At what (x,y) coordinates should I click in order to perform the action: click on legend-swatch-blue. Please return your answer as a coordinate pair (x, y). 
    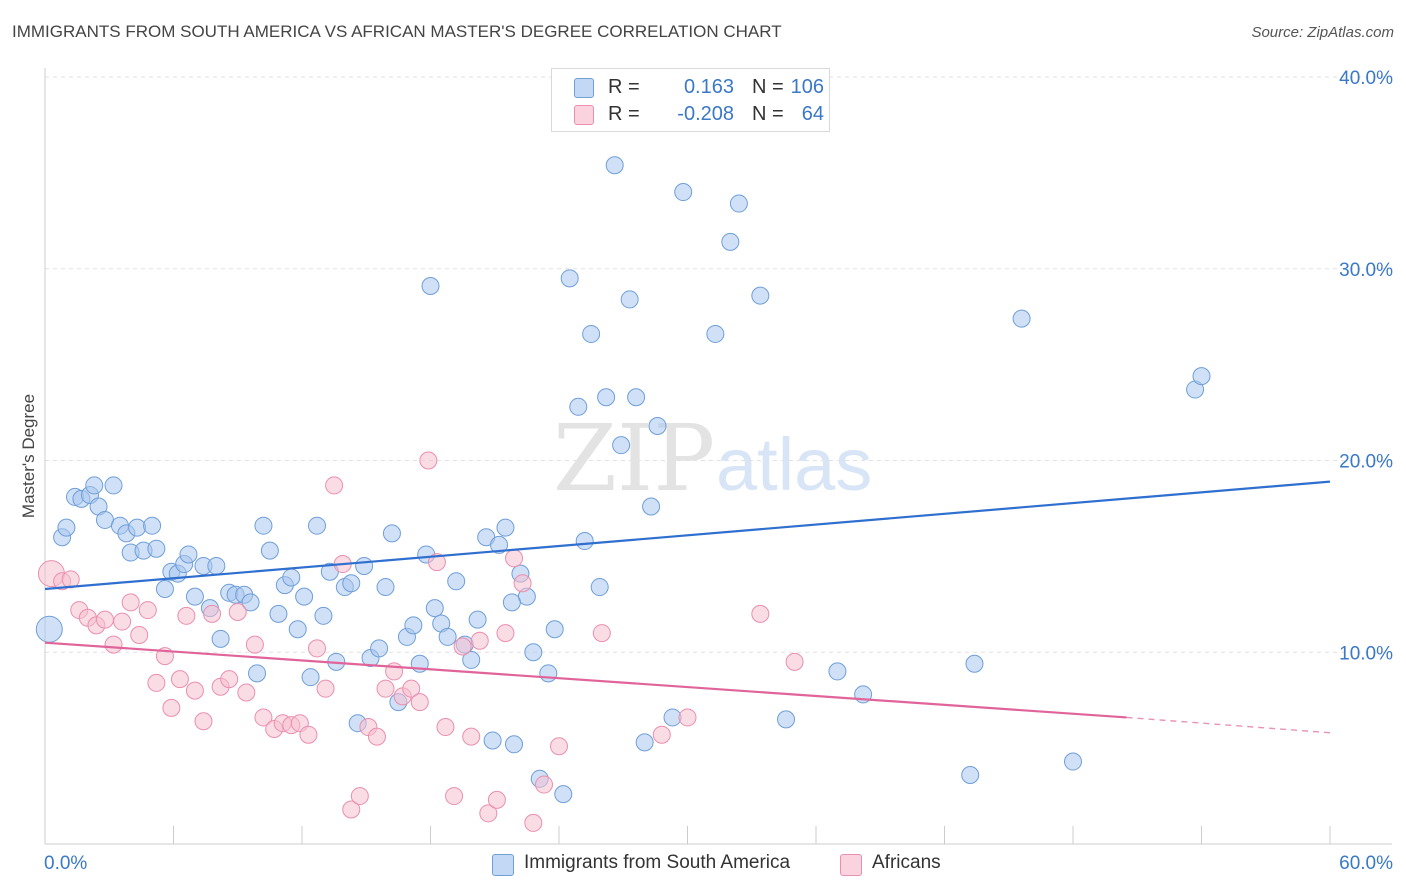
    Looking at the image, I should click on (584, 88).